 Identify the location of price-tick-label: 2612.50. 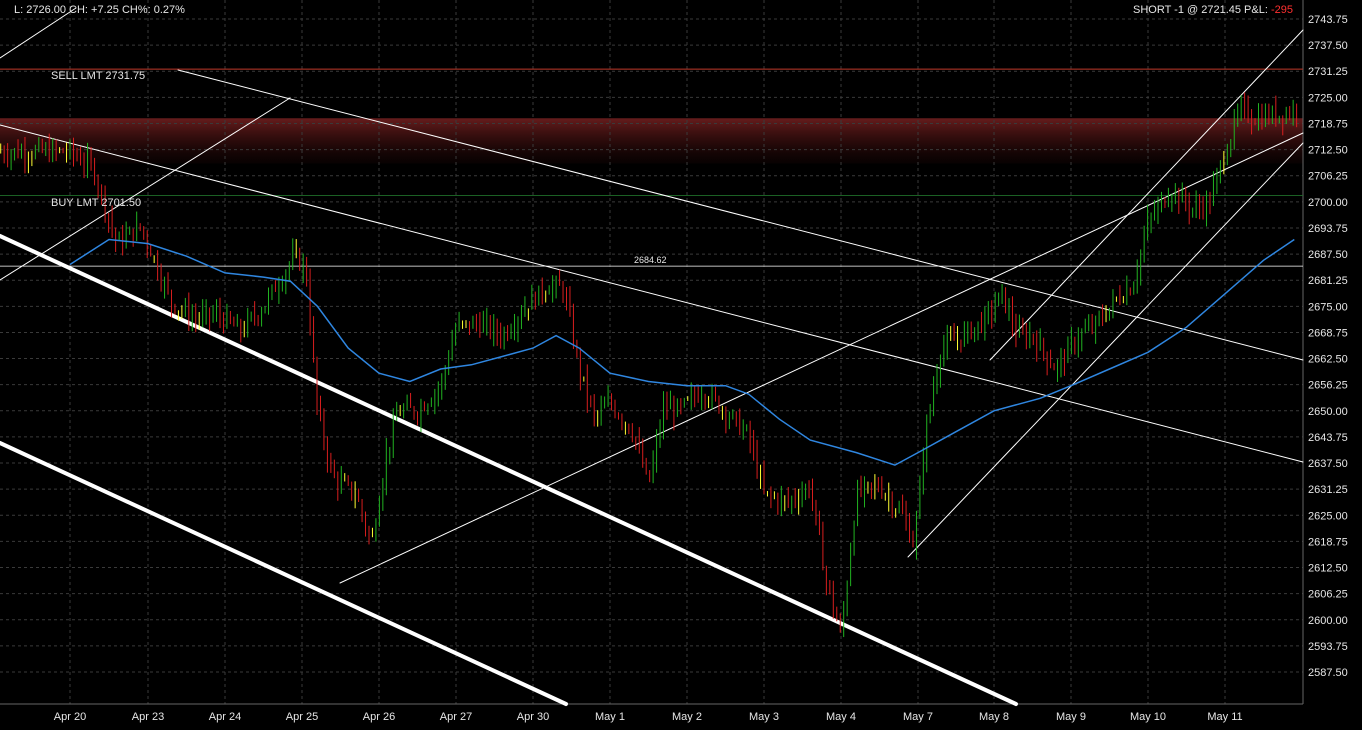
(1328, 569).